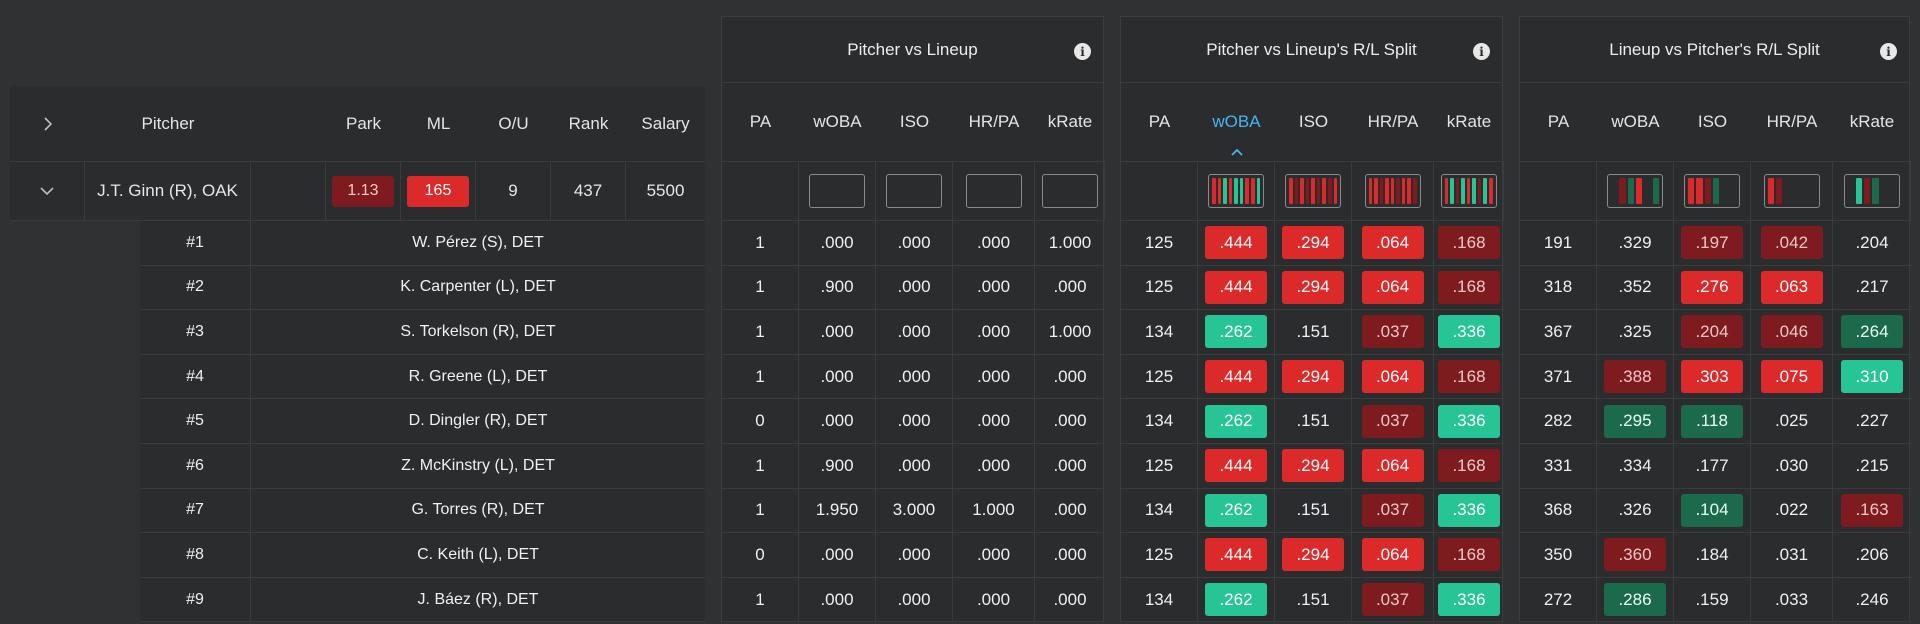  I want to click on pitcher-row: J.T. Ginn (R), OAK 1.13 165 9 437 5500, so click(357, 191).